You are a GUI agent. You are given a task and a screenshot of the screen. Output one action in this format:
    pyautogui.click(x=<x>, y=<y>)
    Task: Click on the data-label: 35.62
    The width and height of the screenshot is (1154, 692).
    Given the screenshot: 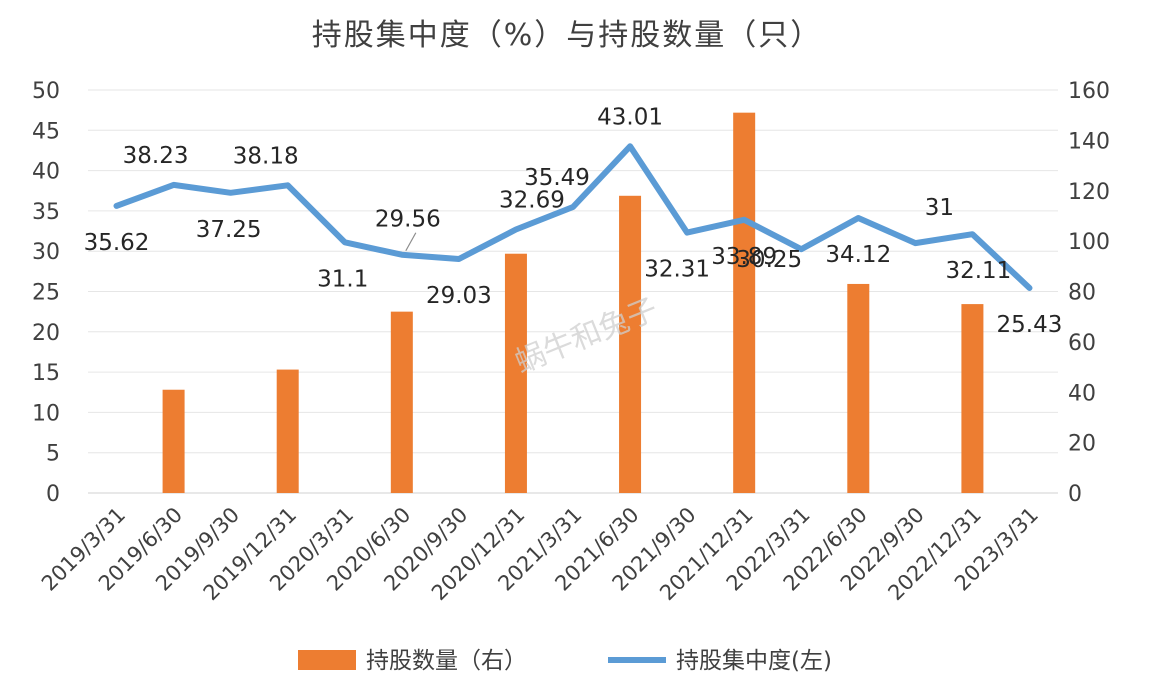 What is the action you would take?
    pyautogui.click(x=117, y=243)
    